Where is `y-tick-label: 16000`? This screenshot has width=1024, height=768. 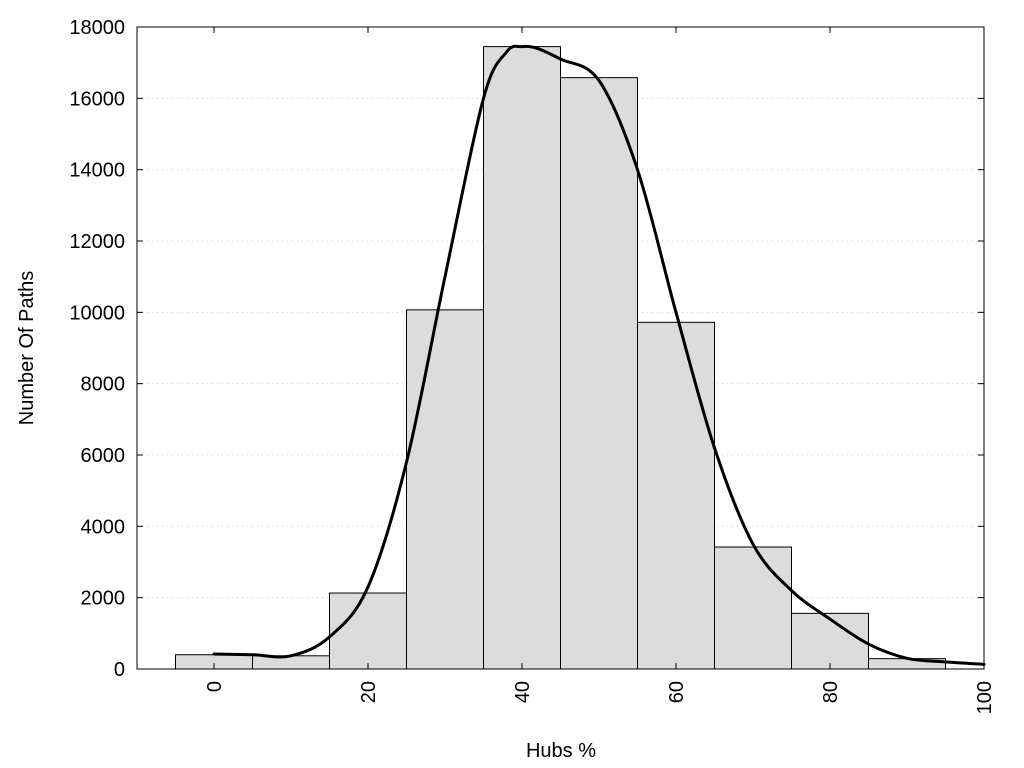
y-tick-label: 16000 is located at coordinates (97, 99).